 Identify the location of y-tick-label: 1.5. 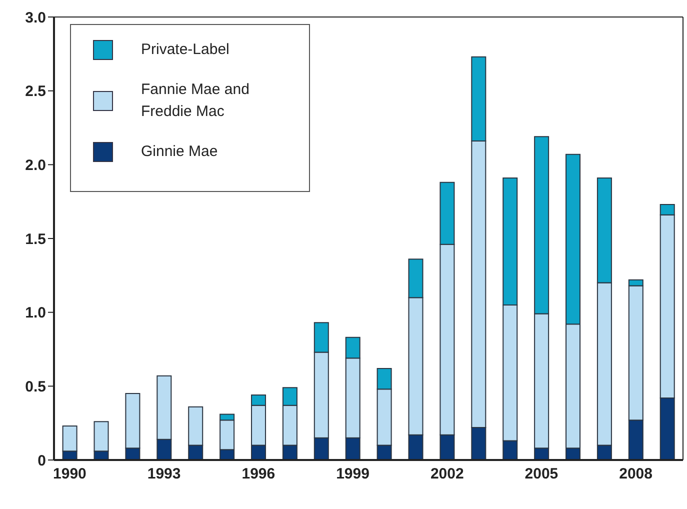
(35, 239).